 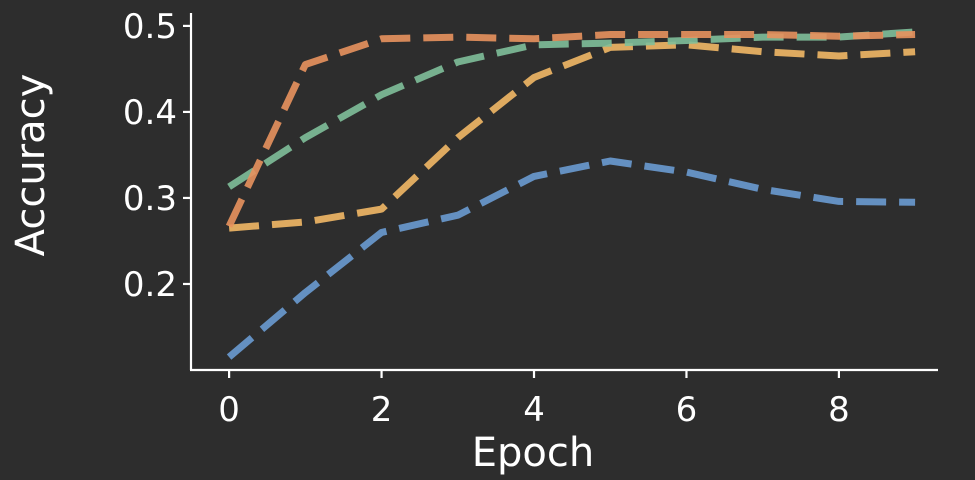 I want to click on y-tick-label: 0.2, so click(x=150, y=285).